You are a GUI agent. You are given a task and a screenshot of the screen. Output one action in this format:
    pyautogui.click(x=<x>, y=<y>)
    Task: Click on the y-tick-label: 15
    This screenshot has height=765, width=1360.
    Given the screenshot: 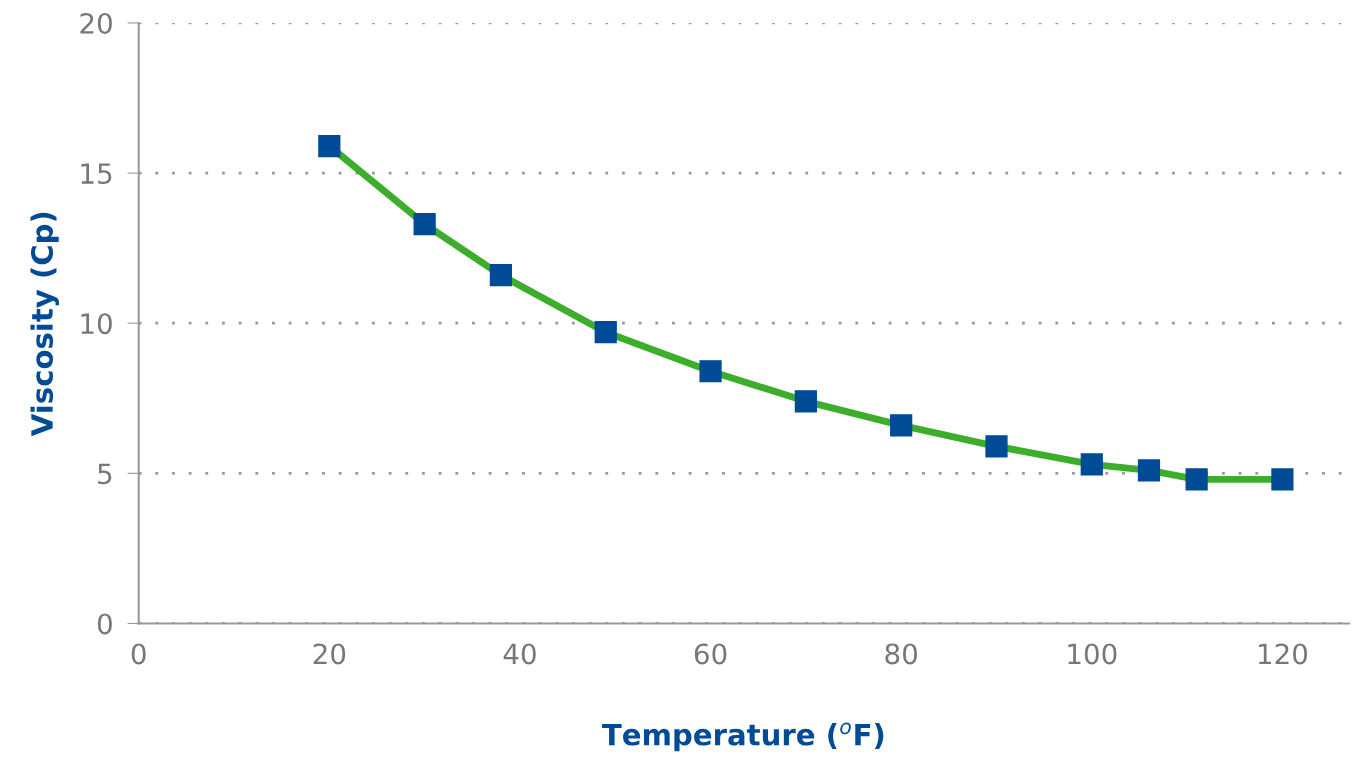 What is the action you would take?
    pyautogui.click(x=96, y=174)
    